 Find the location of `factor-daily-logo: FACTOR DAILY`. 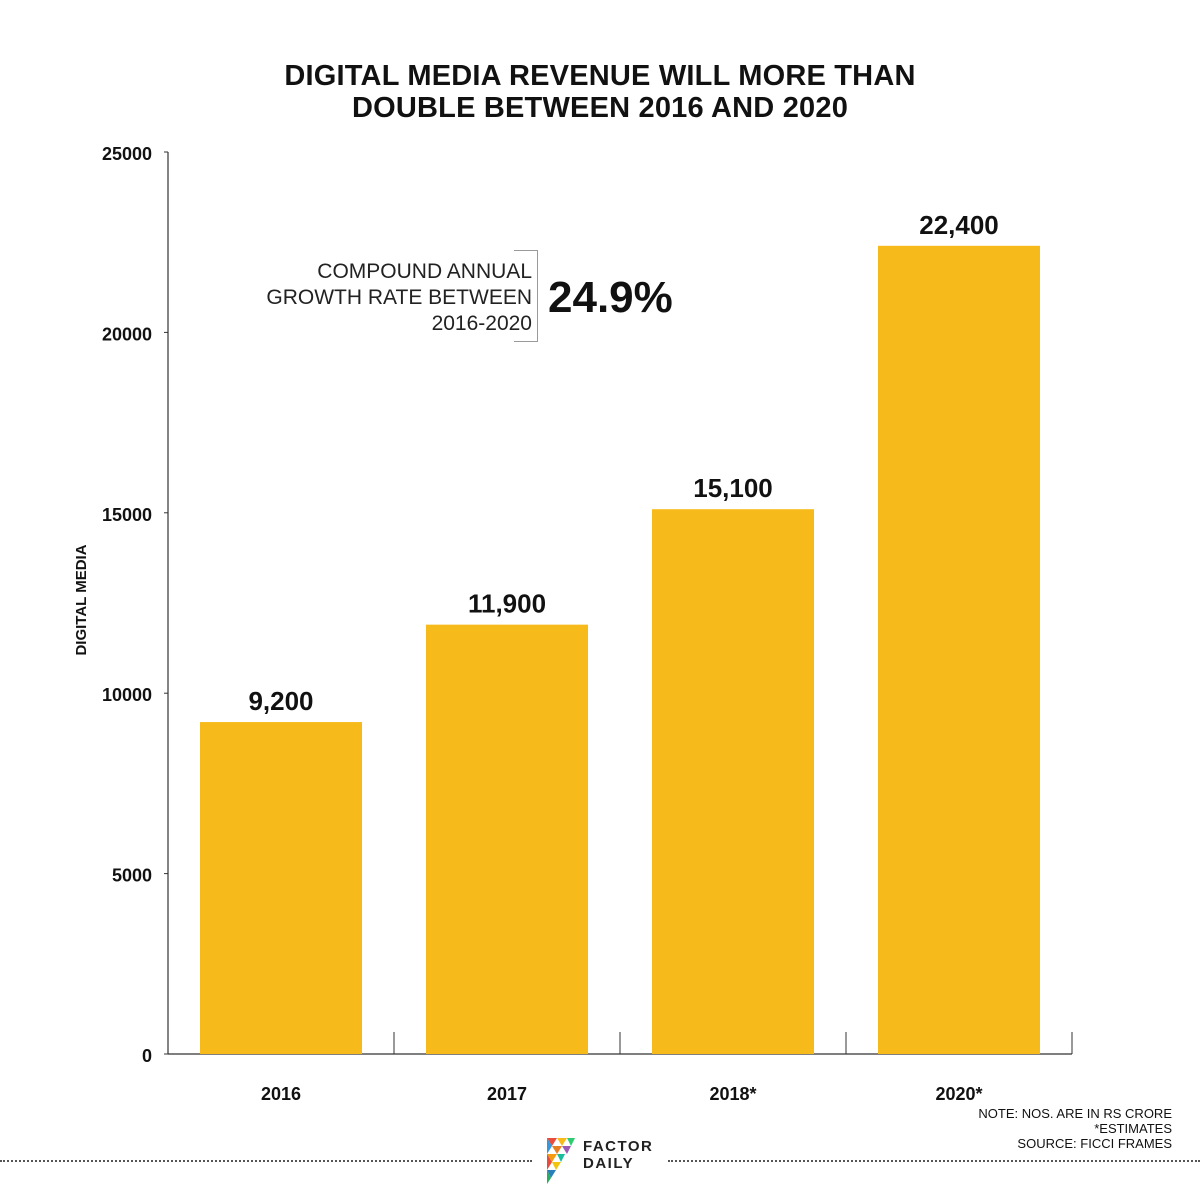

factor-daily-logo: FACTOR DAILY is located at coordinates (603, 1161).